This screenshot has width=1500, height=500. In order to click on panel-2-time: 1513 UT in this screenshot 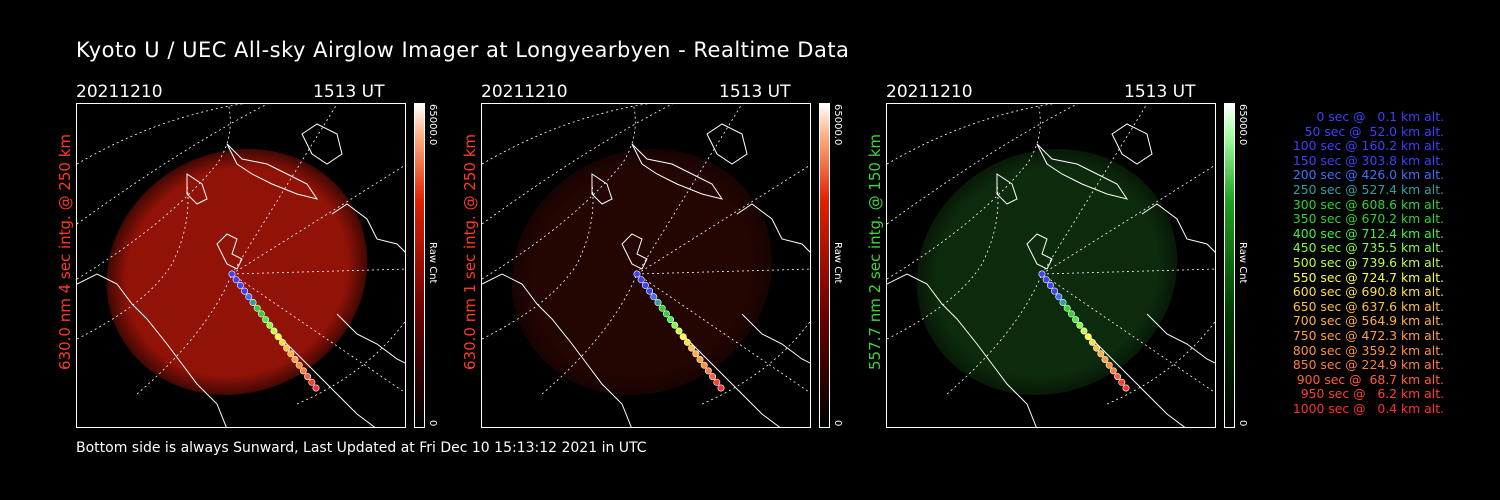, I will do `click(755, 92)`.